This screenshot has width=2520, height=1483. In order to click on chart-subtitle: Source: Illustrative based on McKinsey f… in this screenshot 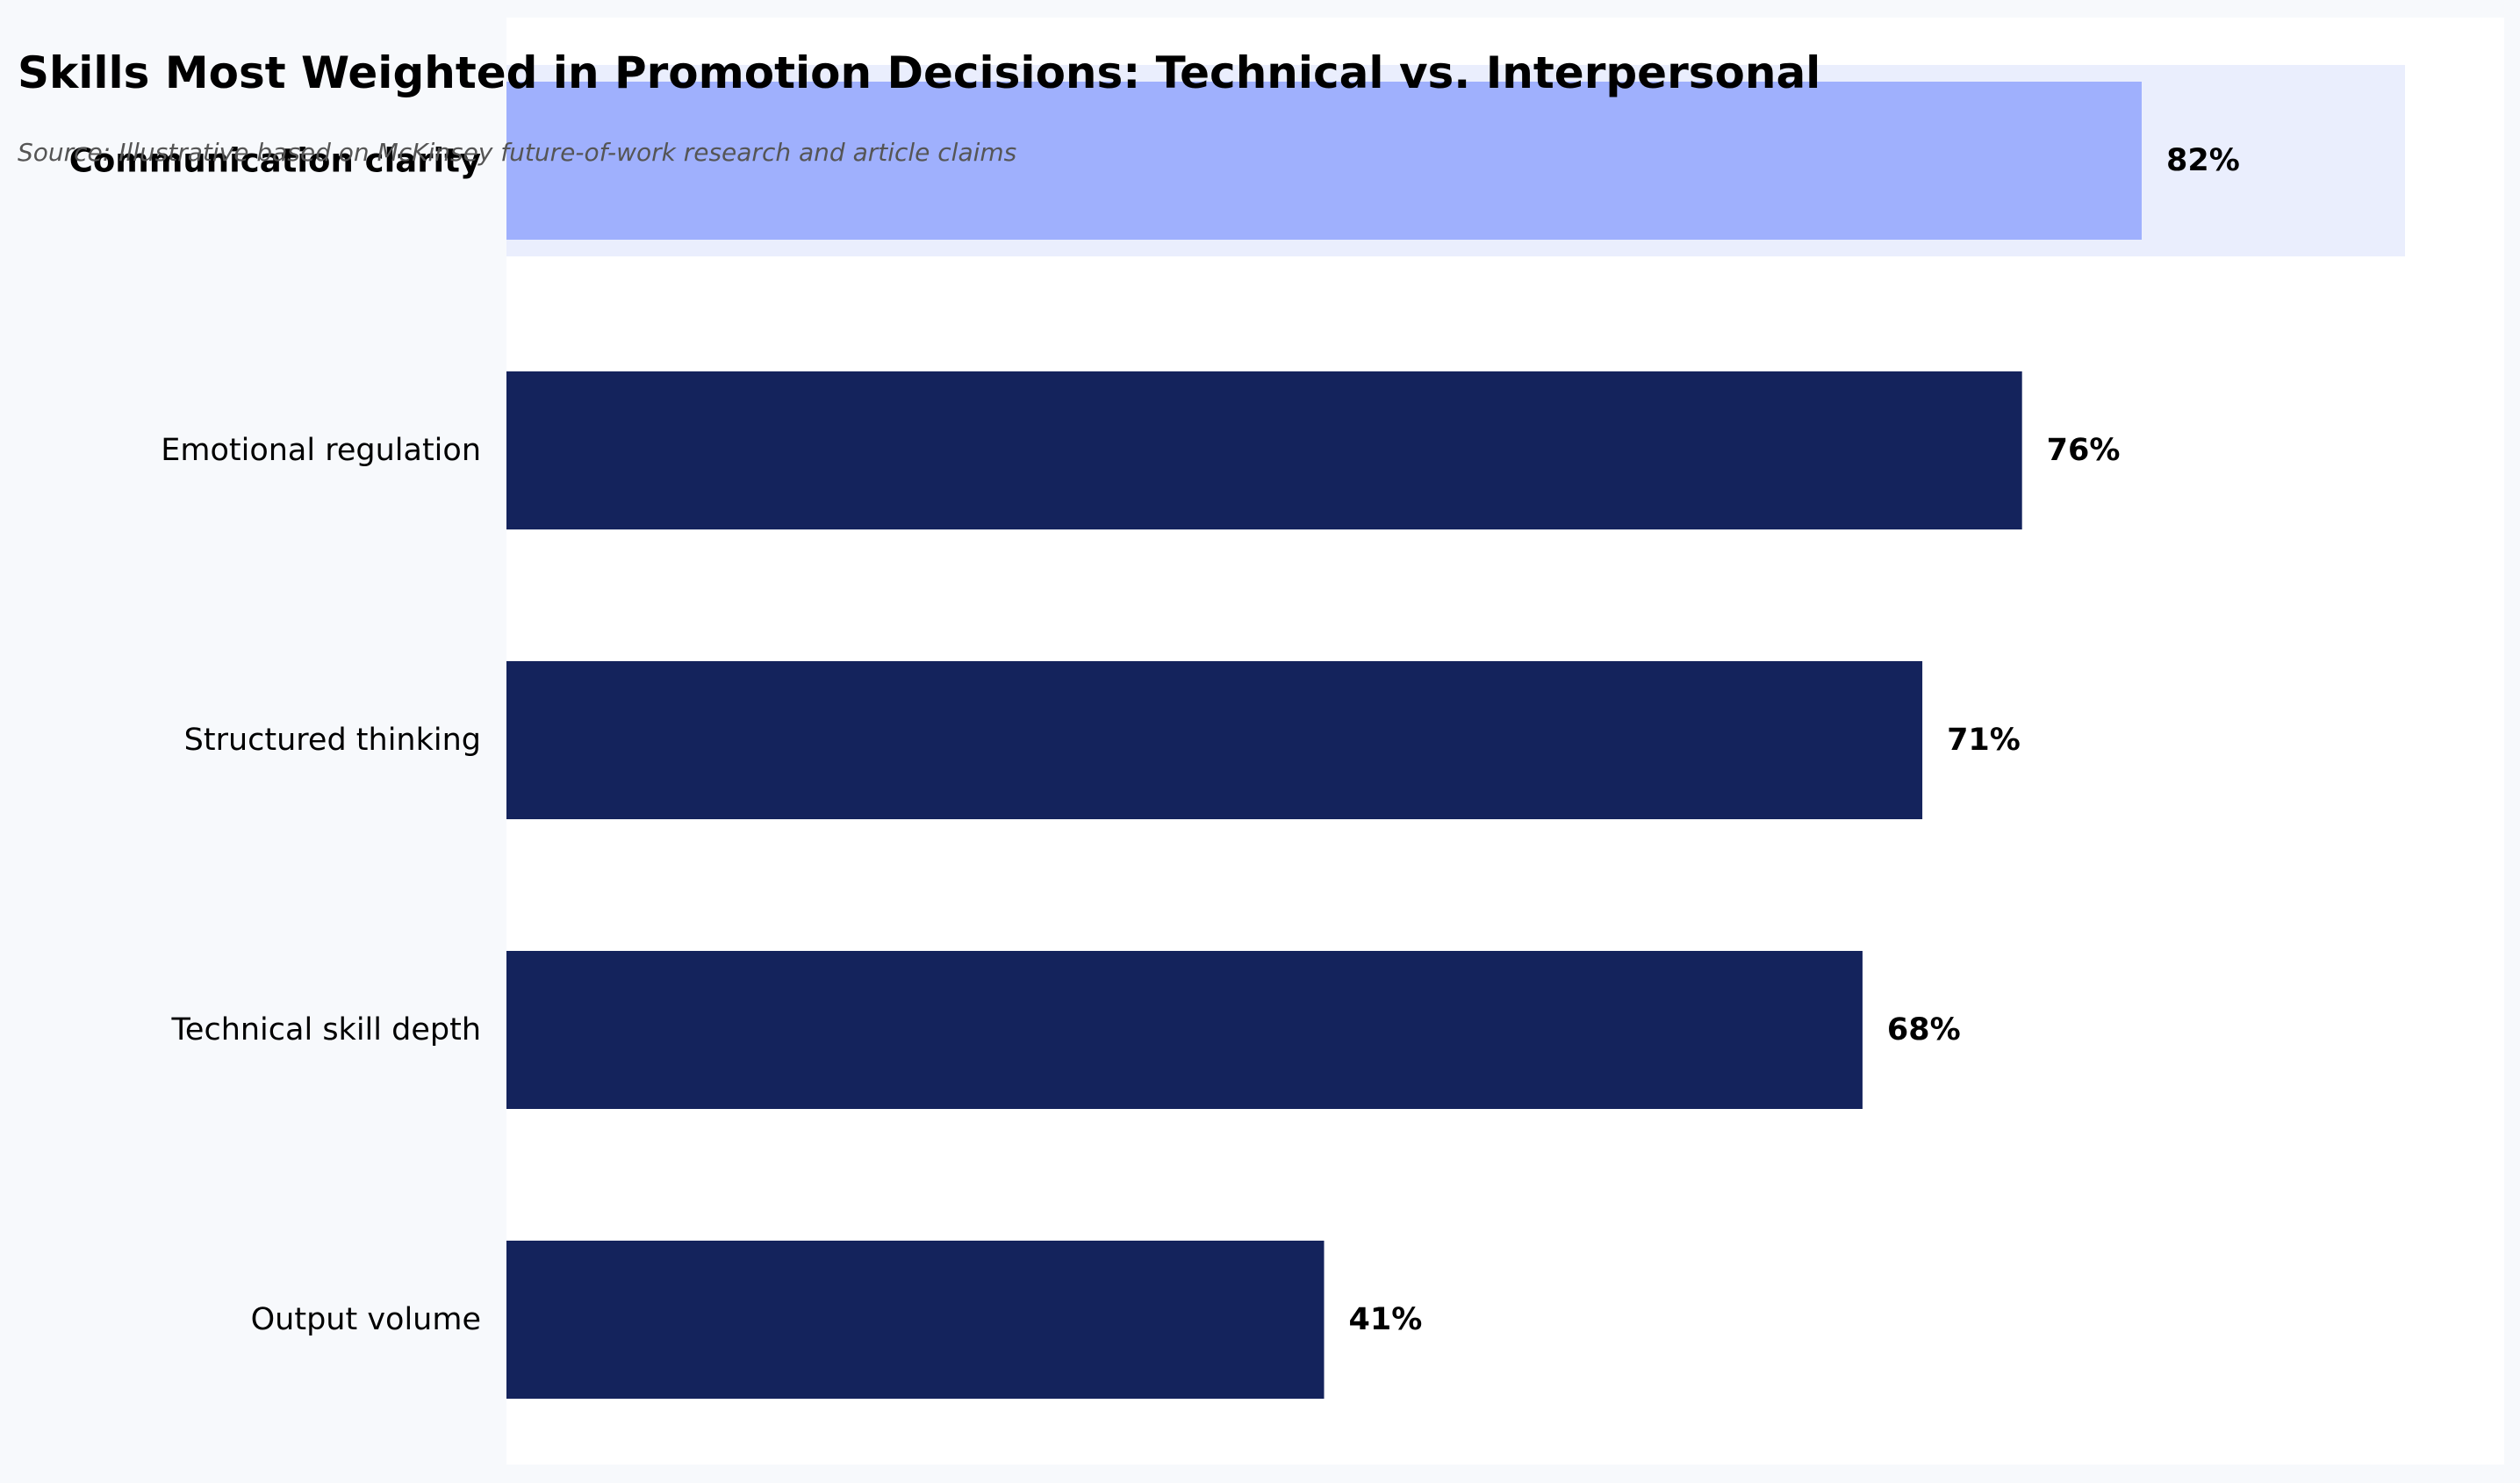, I will do `click(517, 152)`.